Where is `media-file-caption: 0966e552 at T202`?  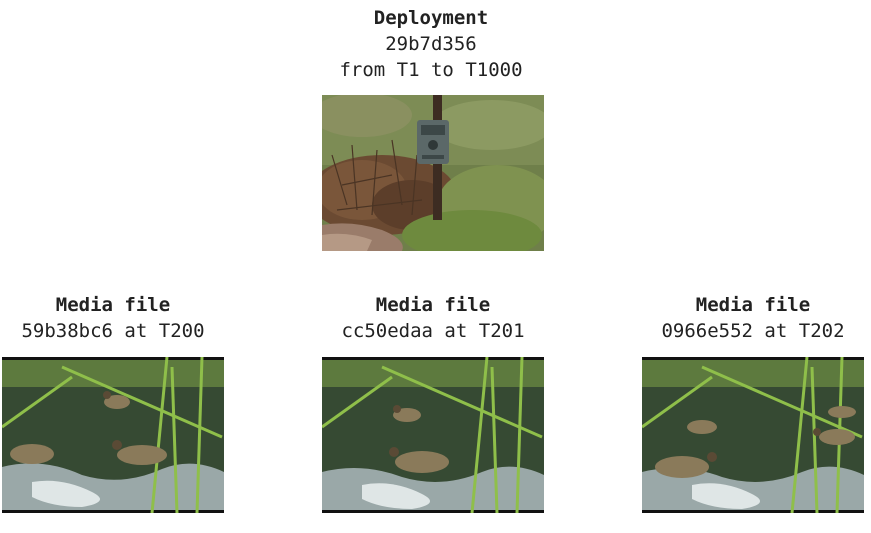 media-file-caption: 0966e552 at T202 is located at coordinates (753, 331).